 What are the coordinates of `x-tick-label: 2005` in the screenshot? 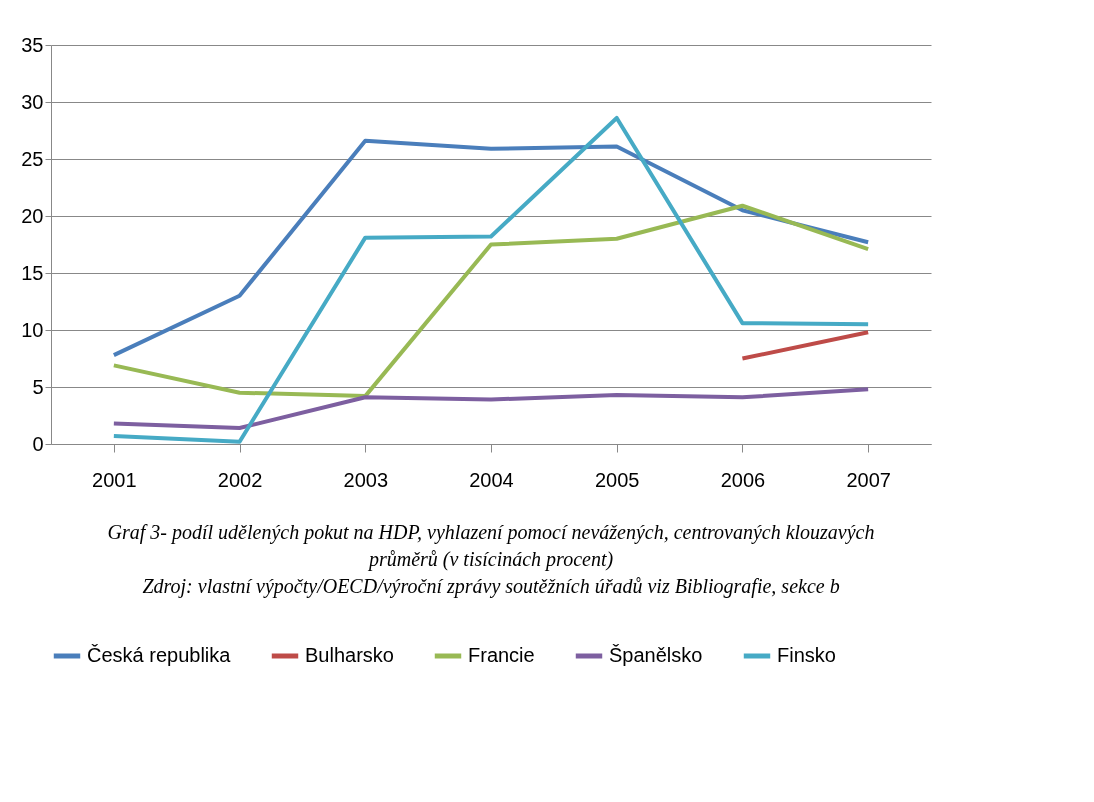 It's located at (617, 479).